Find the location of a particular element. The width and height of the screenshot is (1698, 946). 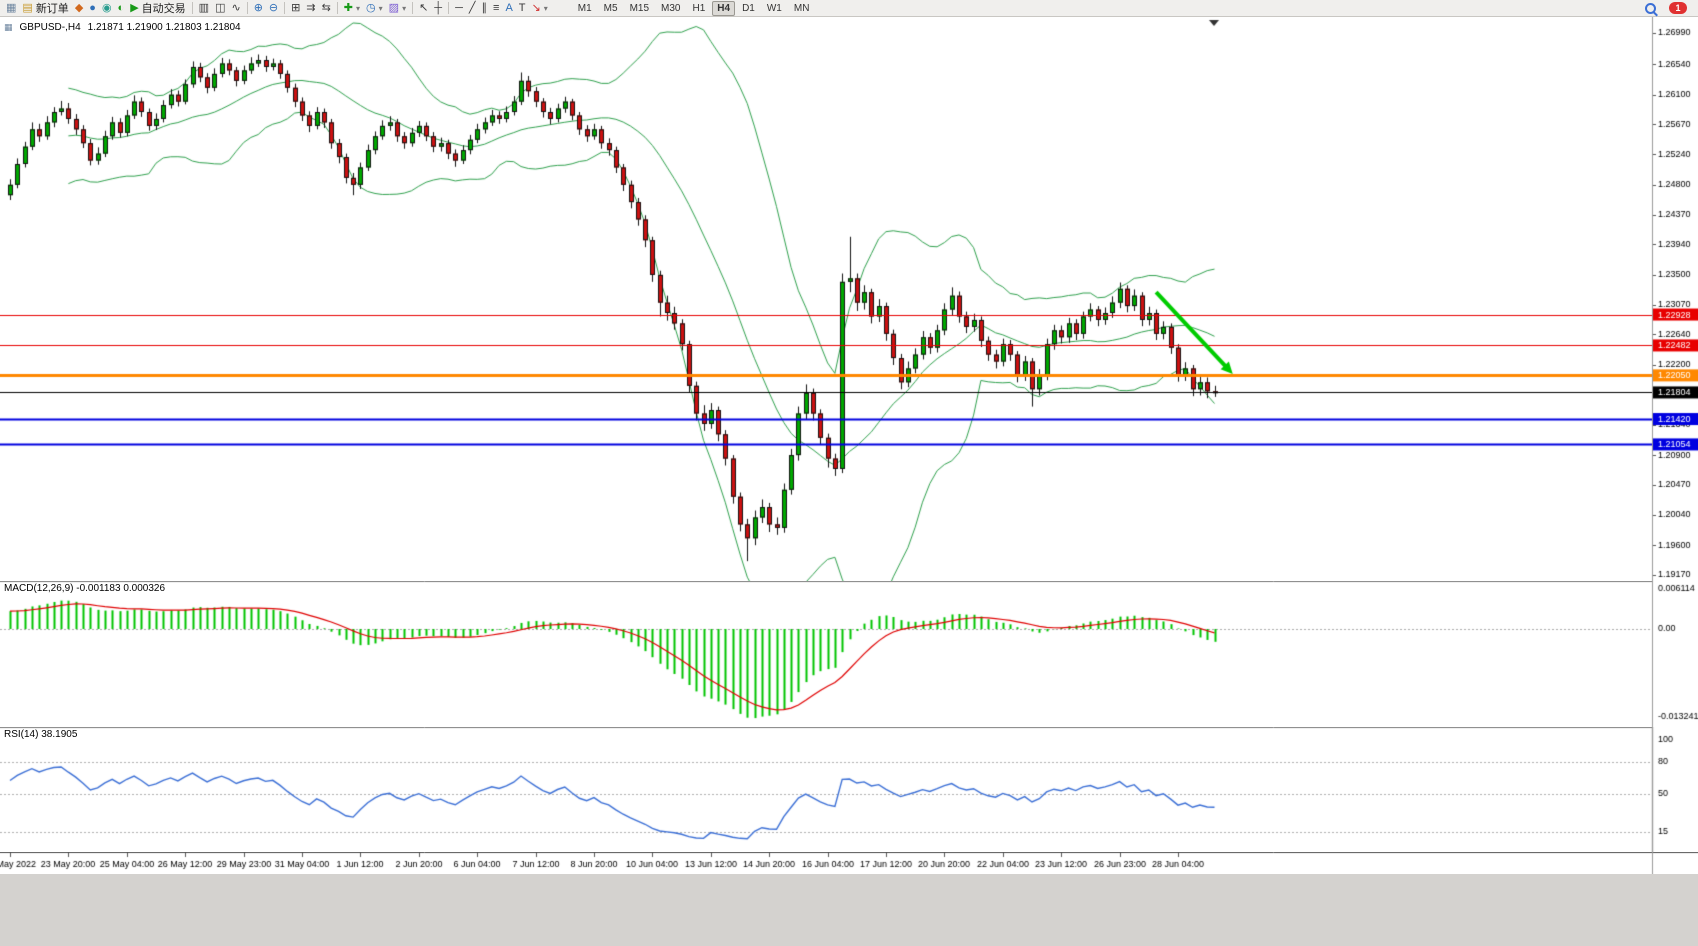

timeframe-m15: M15 is located at coordinates (639, 8).